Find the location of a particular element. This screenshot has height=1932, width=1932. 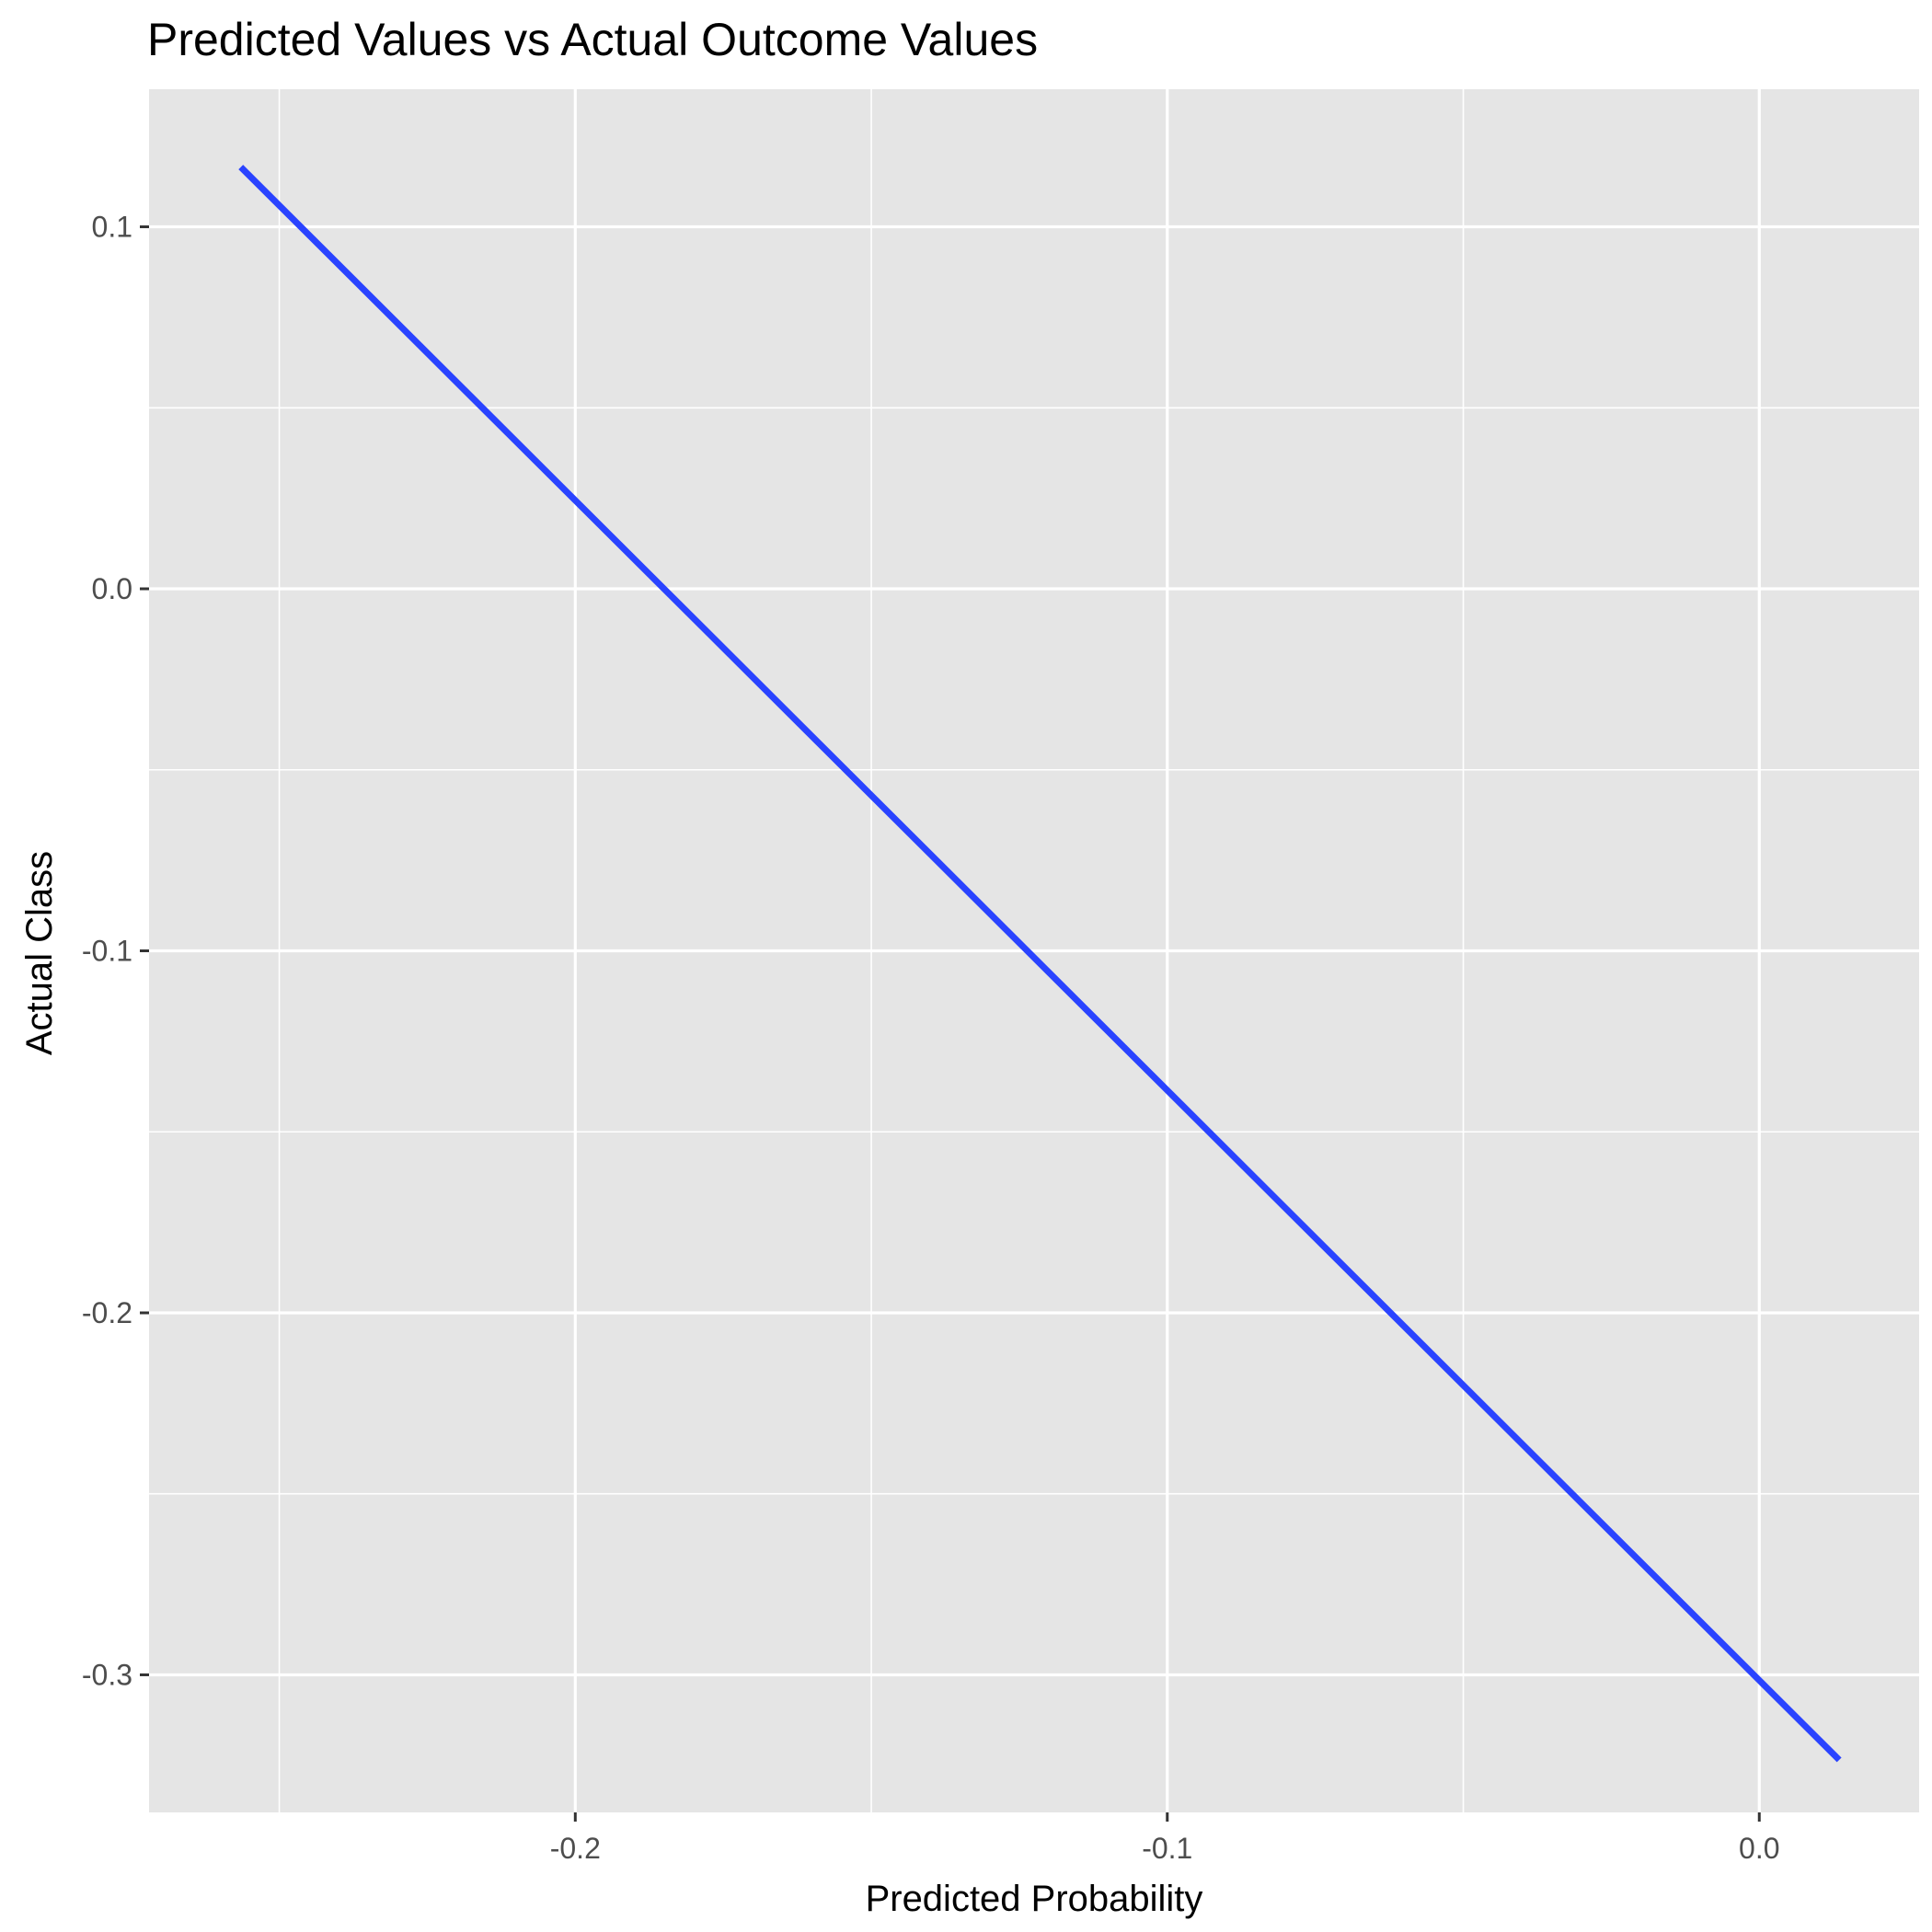

x-axis: -0.2 -0.1 0.0 is located at coordinates (1165, 1838).